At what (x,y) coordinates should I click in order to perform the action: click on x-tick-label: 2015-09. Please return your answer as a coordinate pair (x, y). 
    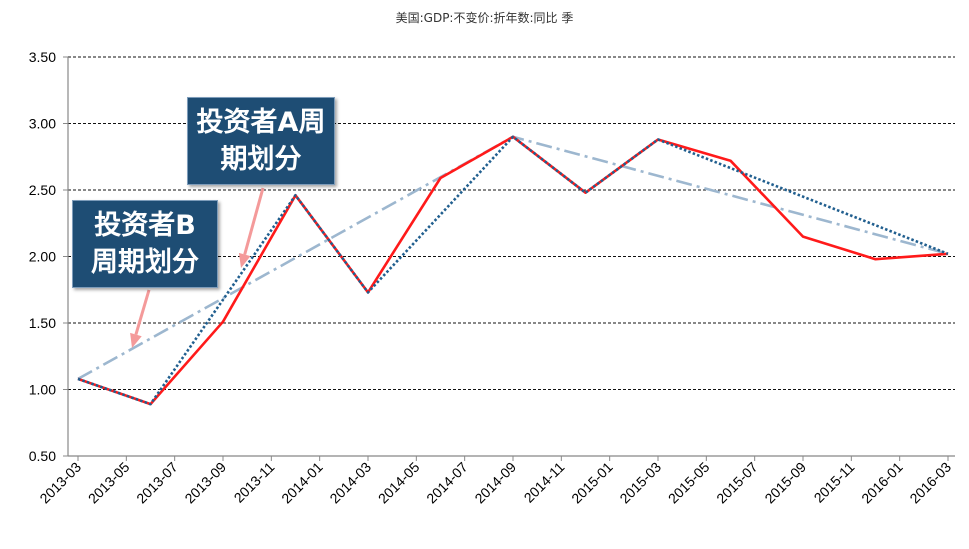
    Looking at the image, I should click on (785, 483).